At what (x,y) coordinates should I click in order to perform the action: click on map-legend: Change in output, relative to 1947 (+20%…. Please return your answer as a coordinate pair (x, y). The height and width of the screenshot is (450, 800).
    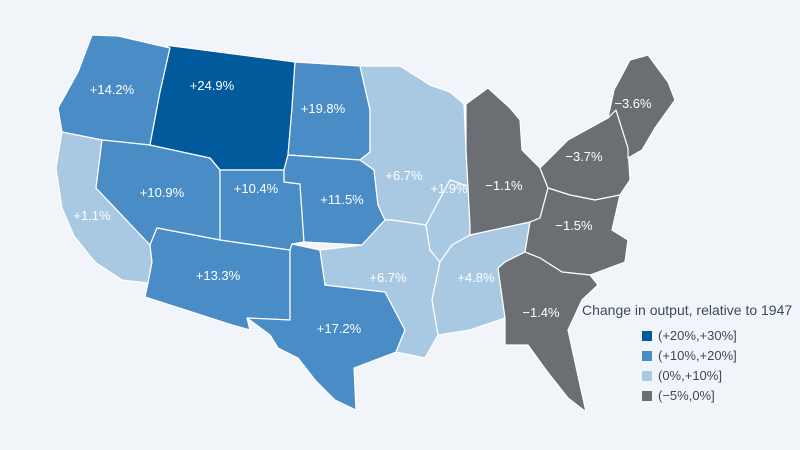
    Looking at the image, I should click on (689, 355).